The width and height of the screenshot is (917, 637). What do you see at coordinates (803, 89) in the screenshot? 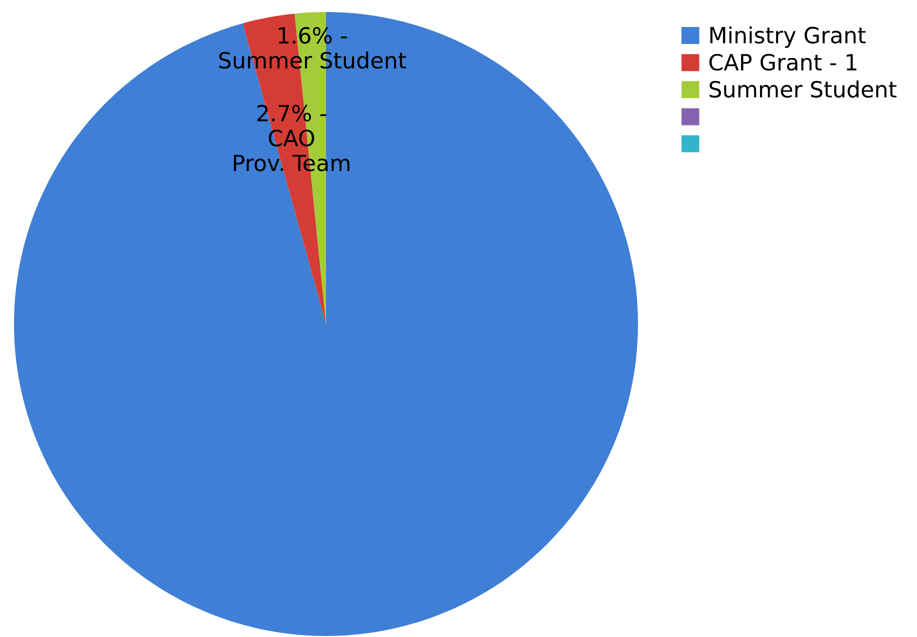
I see `legend-label: Summer Student` at bounding box center [803, 89].